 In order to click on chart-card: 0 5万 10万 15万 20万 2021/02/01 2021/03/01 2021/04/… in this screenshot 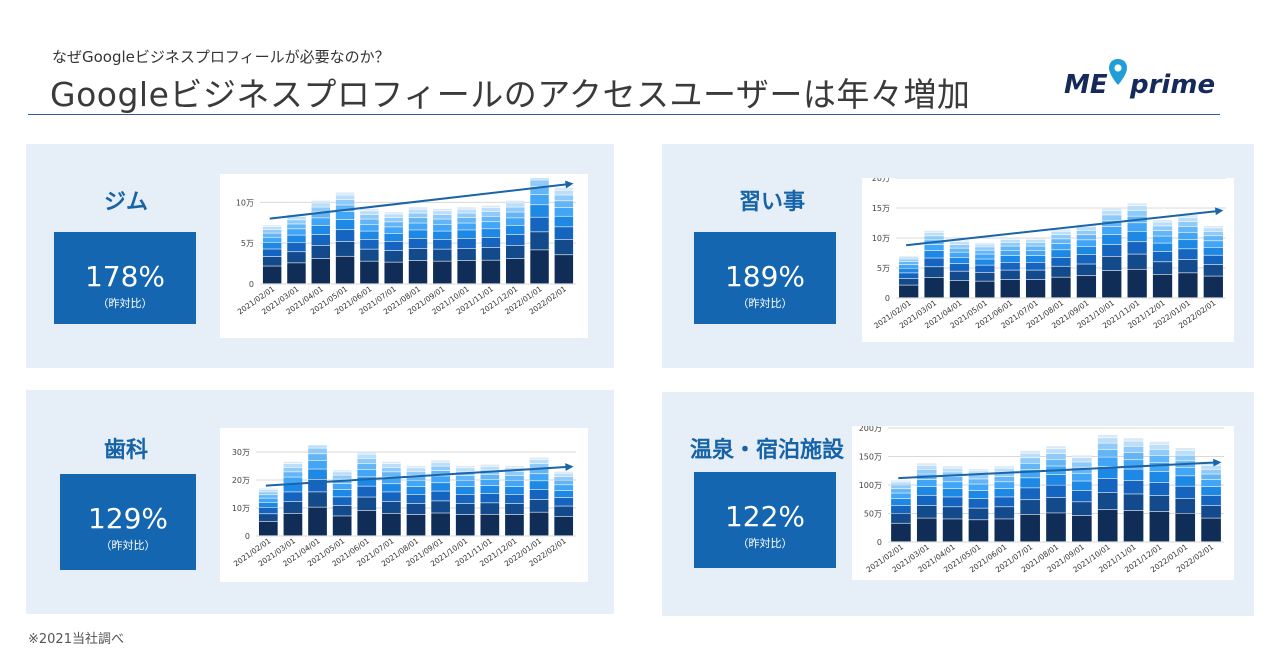, I will do `click(1048, 260)`.